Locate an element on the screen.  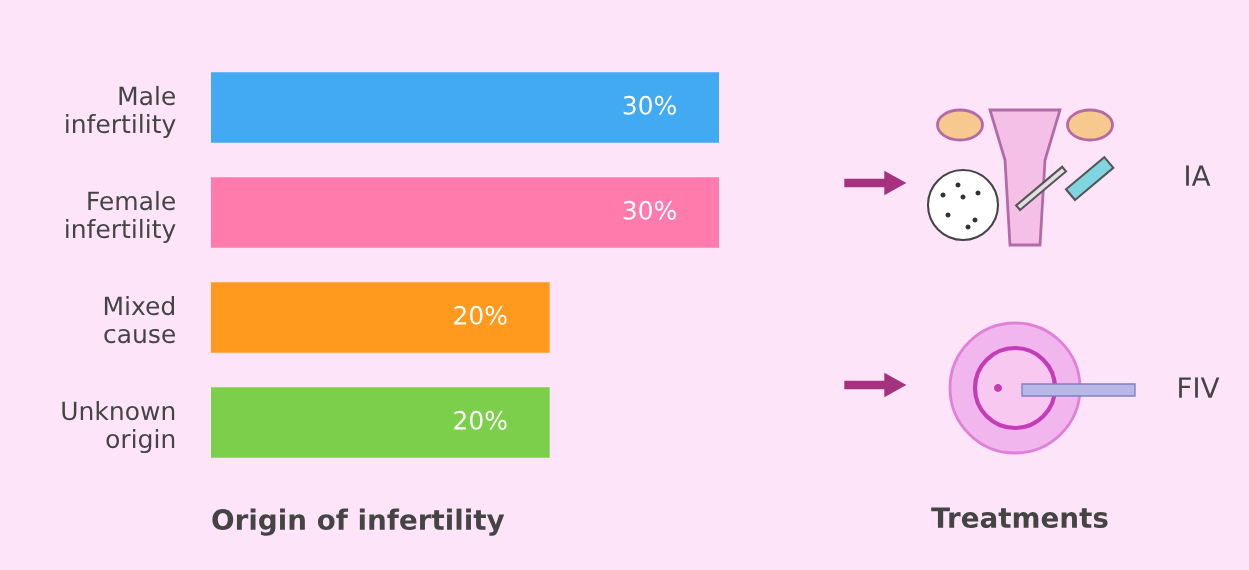
y-tick-label: Unknown origin is located at coordinates (118, 427).